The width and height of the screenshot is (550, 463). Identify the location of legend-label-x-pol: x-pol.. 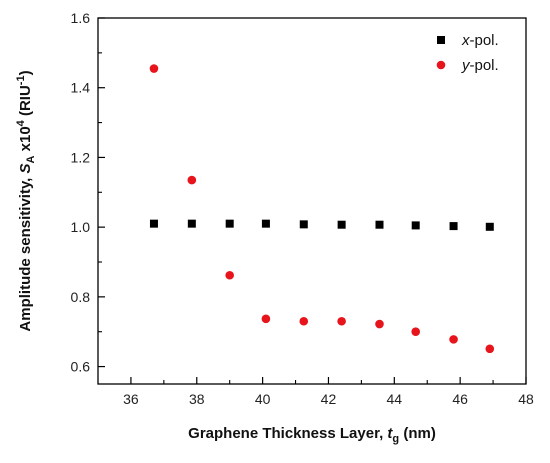
(480, 40).